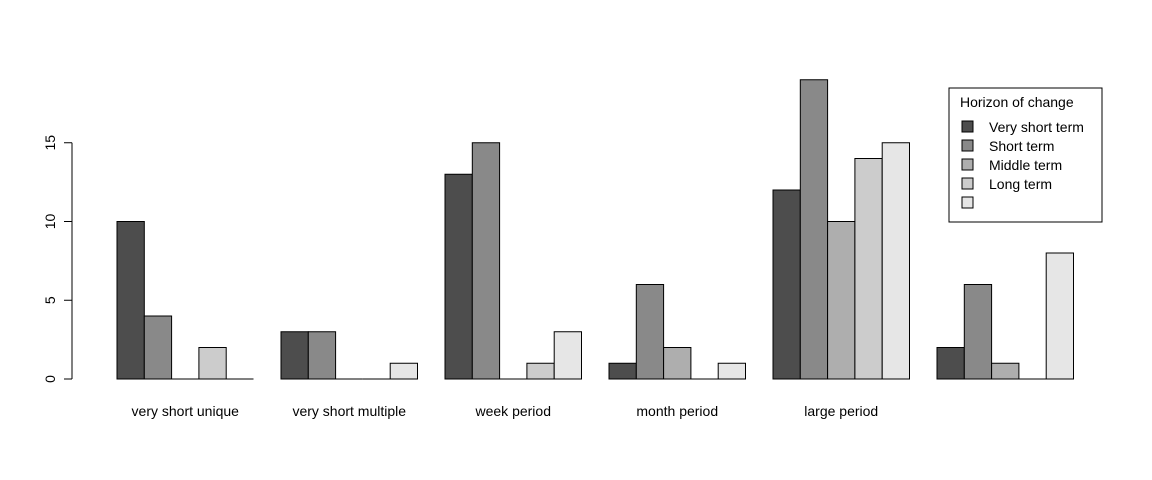 This screenshot has height=480, width=1152. Describe the element at coordinates (513, 411) in the screenshot. I see `x-category-label: week period` at that location.